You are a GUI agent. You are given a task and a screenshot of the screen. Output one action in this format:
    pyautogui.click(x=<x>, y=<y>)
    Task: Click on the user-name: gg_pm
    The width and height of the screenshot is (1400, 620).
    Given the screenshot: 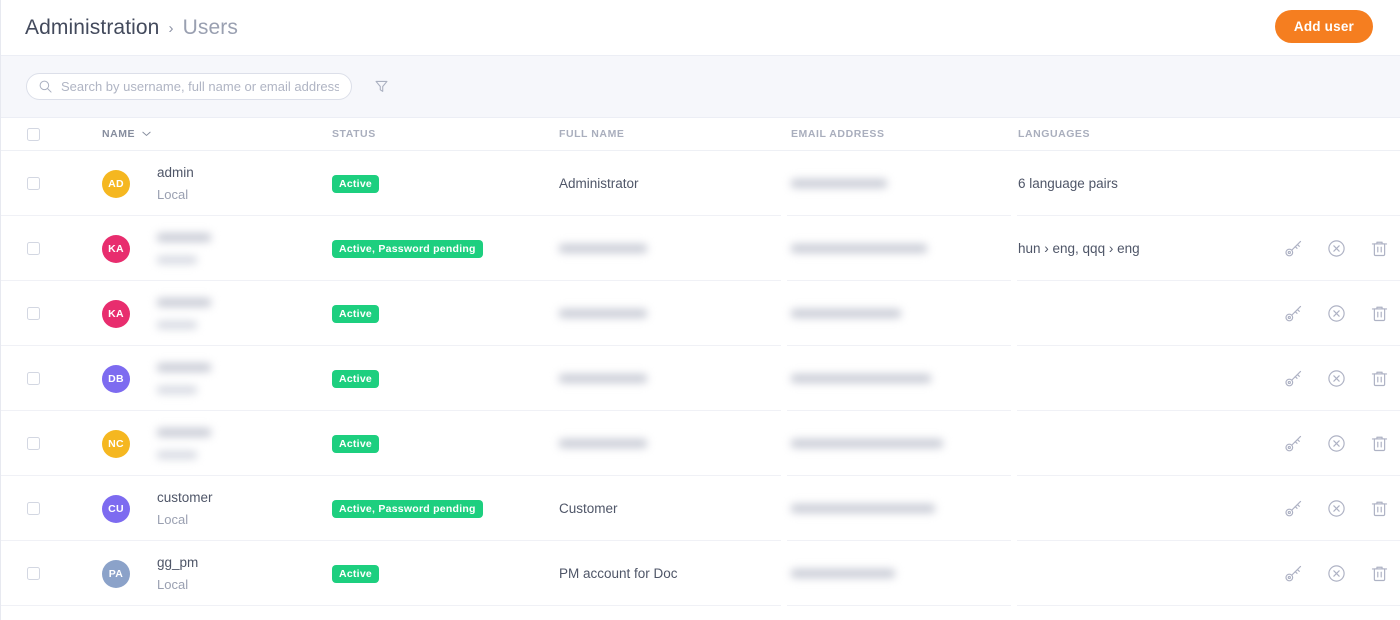 What is the action you would take?
    pyautogui.click(x=178, y=563)
    